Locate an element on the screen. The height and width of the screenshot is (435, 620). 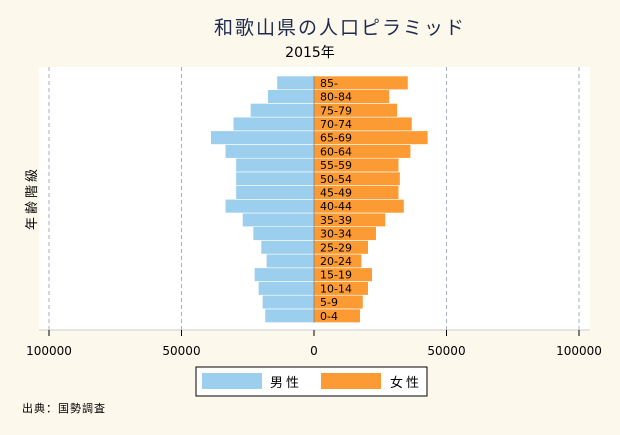
chart-title: 和歌山県の人口ピラミッド is located at coordinates (340, 28).